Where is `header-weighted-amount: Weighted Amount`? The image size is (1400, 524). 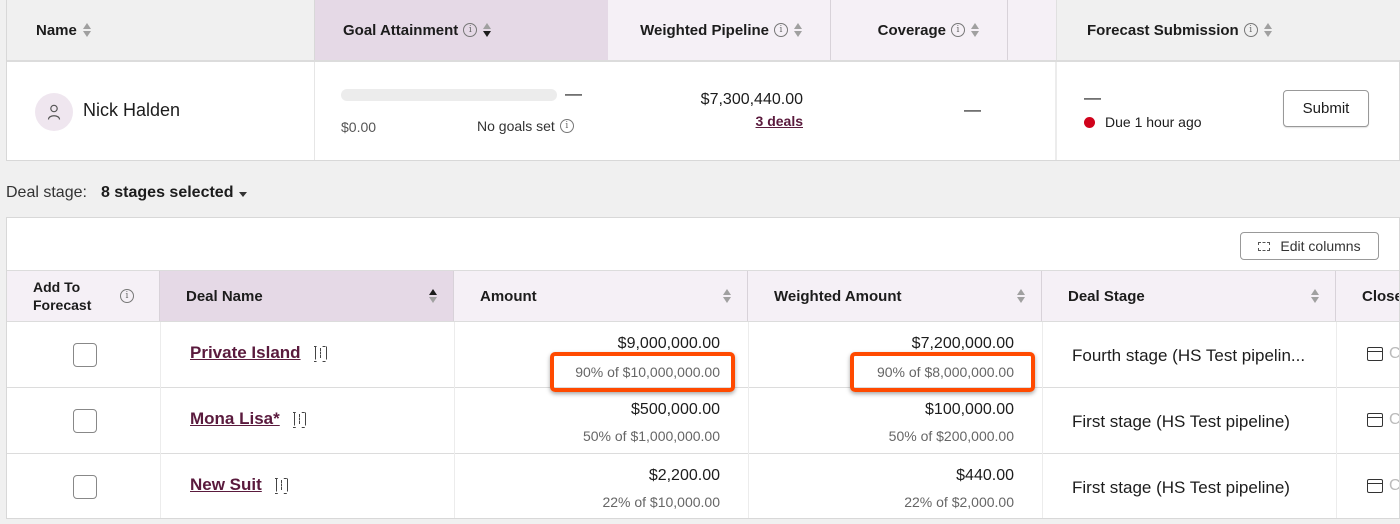
header-weighted-amount: Weighted Amount is located at coordinates (895, 296).